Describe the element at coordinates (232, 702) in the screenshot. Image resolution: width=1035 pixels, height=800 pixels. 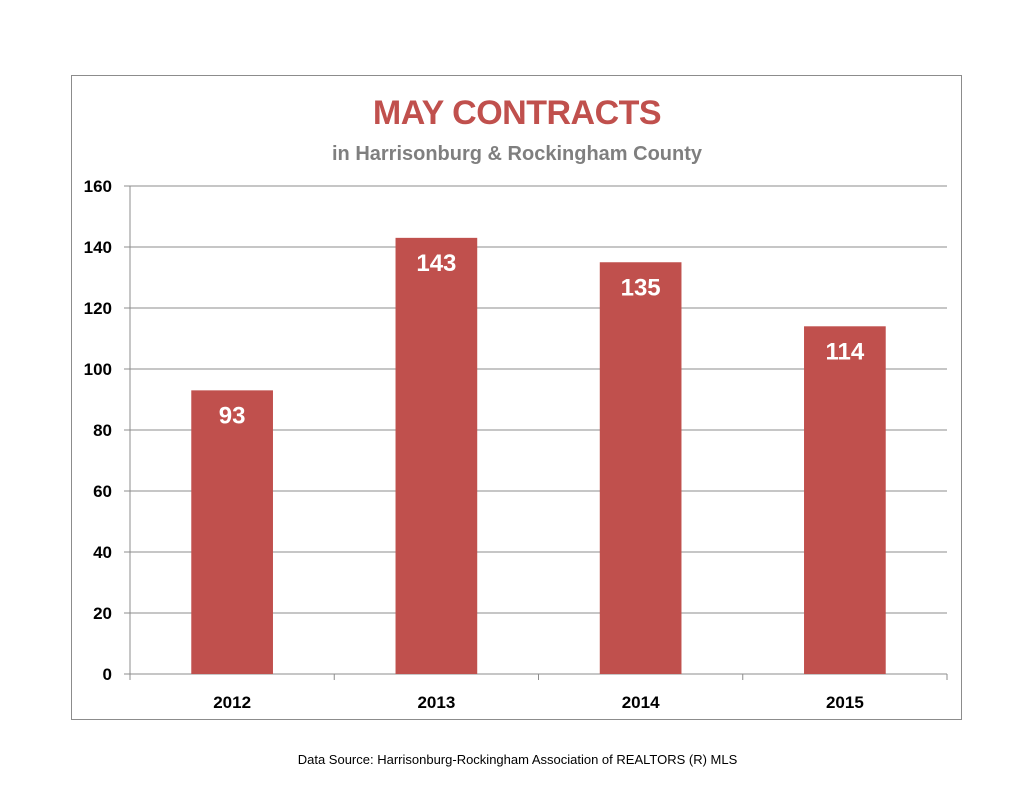
I see `x-tick-label-2012: 2012` at that location.